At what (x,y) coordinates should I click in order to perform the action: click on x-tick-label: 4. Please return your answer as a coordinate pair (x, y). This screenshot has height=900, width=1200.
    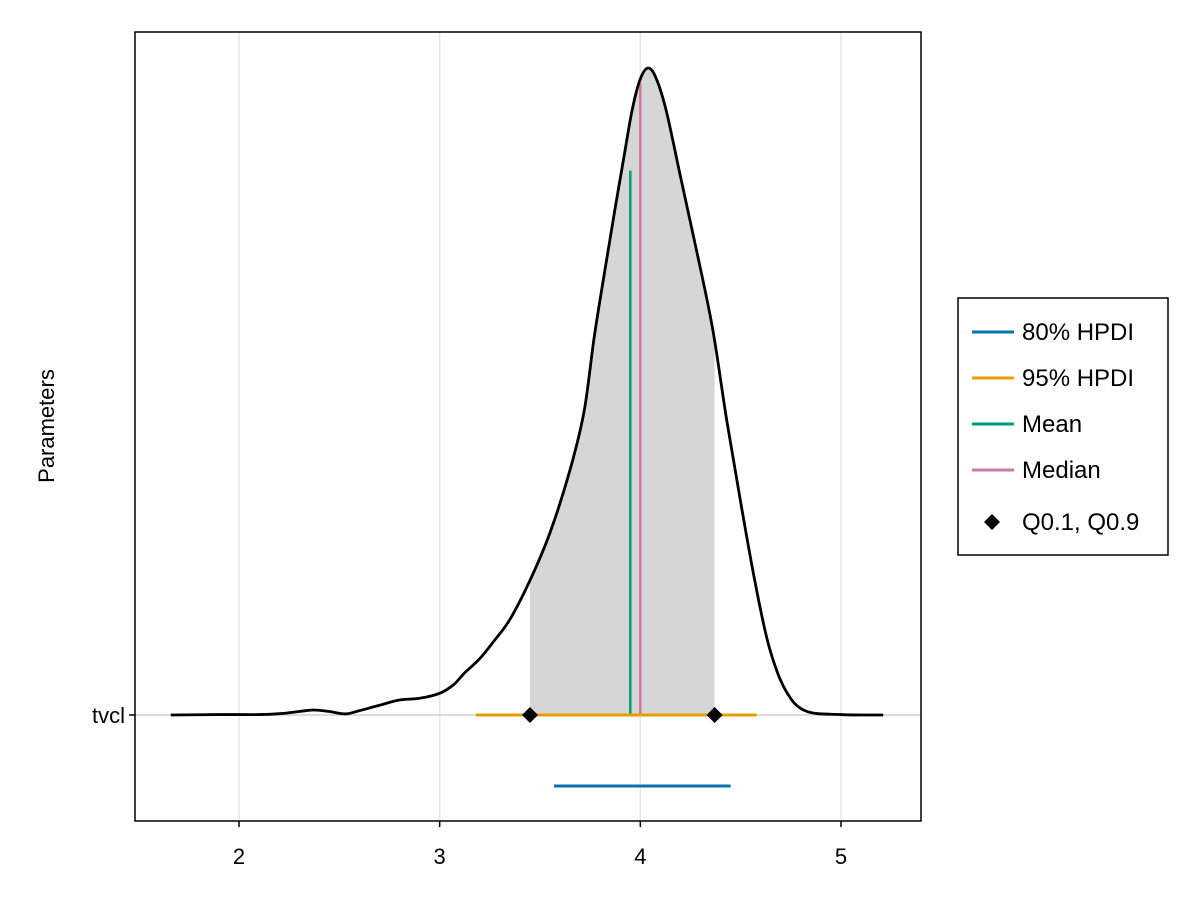
    Looking at the image, I should click on (640, 856).